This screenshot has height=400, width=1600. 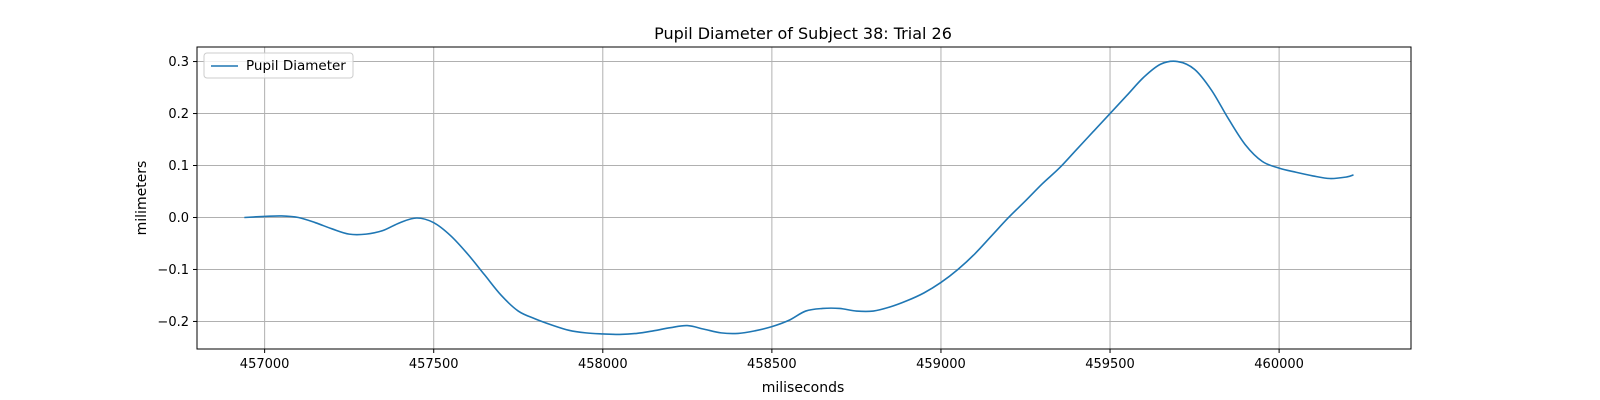 I want to click on chart-title: Pupil Diameter of Subject 38: Trial 26, so click(x=803, y=33).